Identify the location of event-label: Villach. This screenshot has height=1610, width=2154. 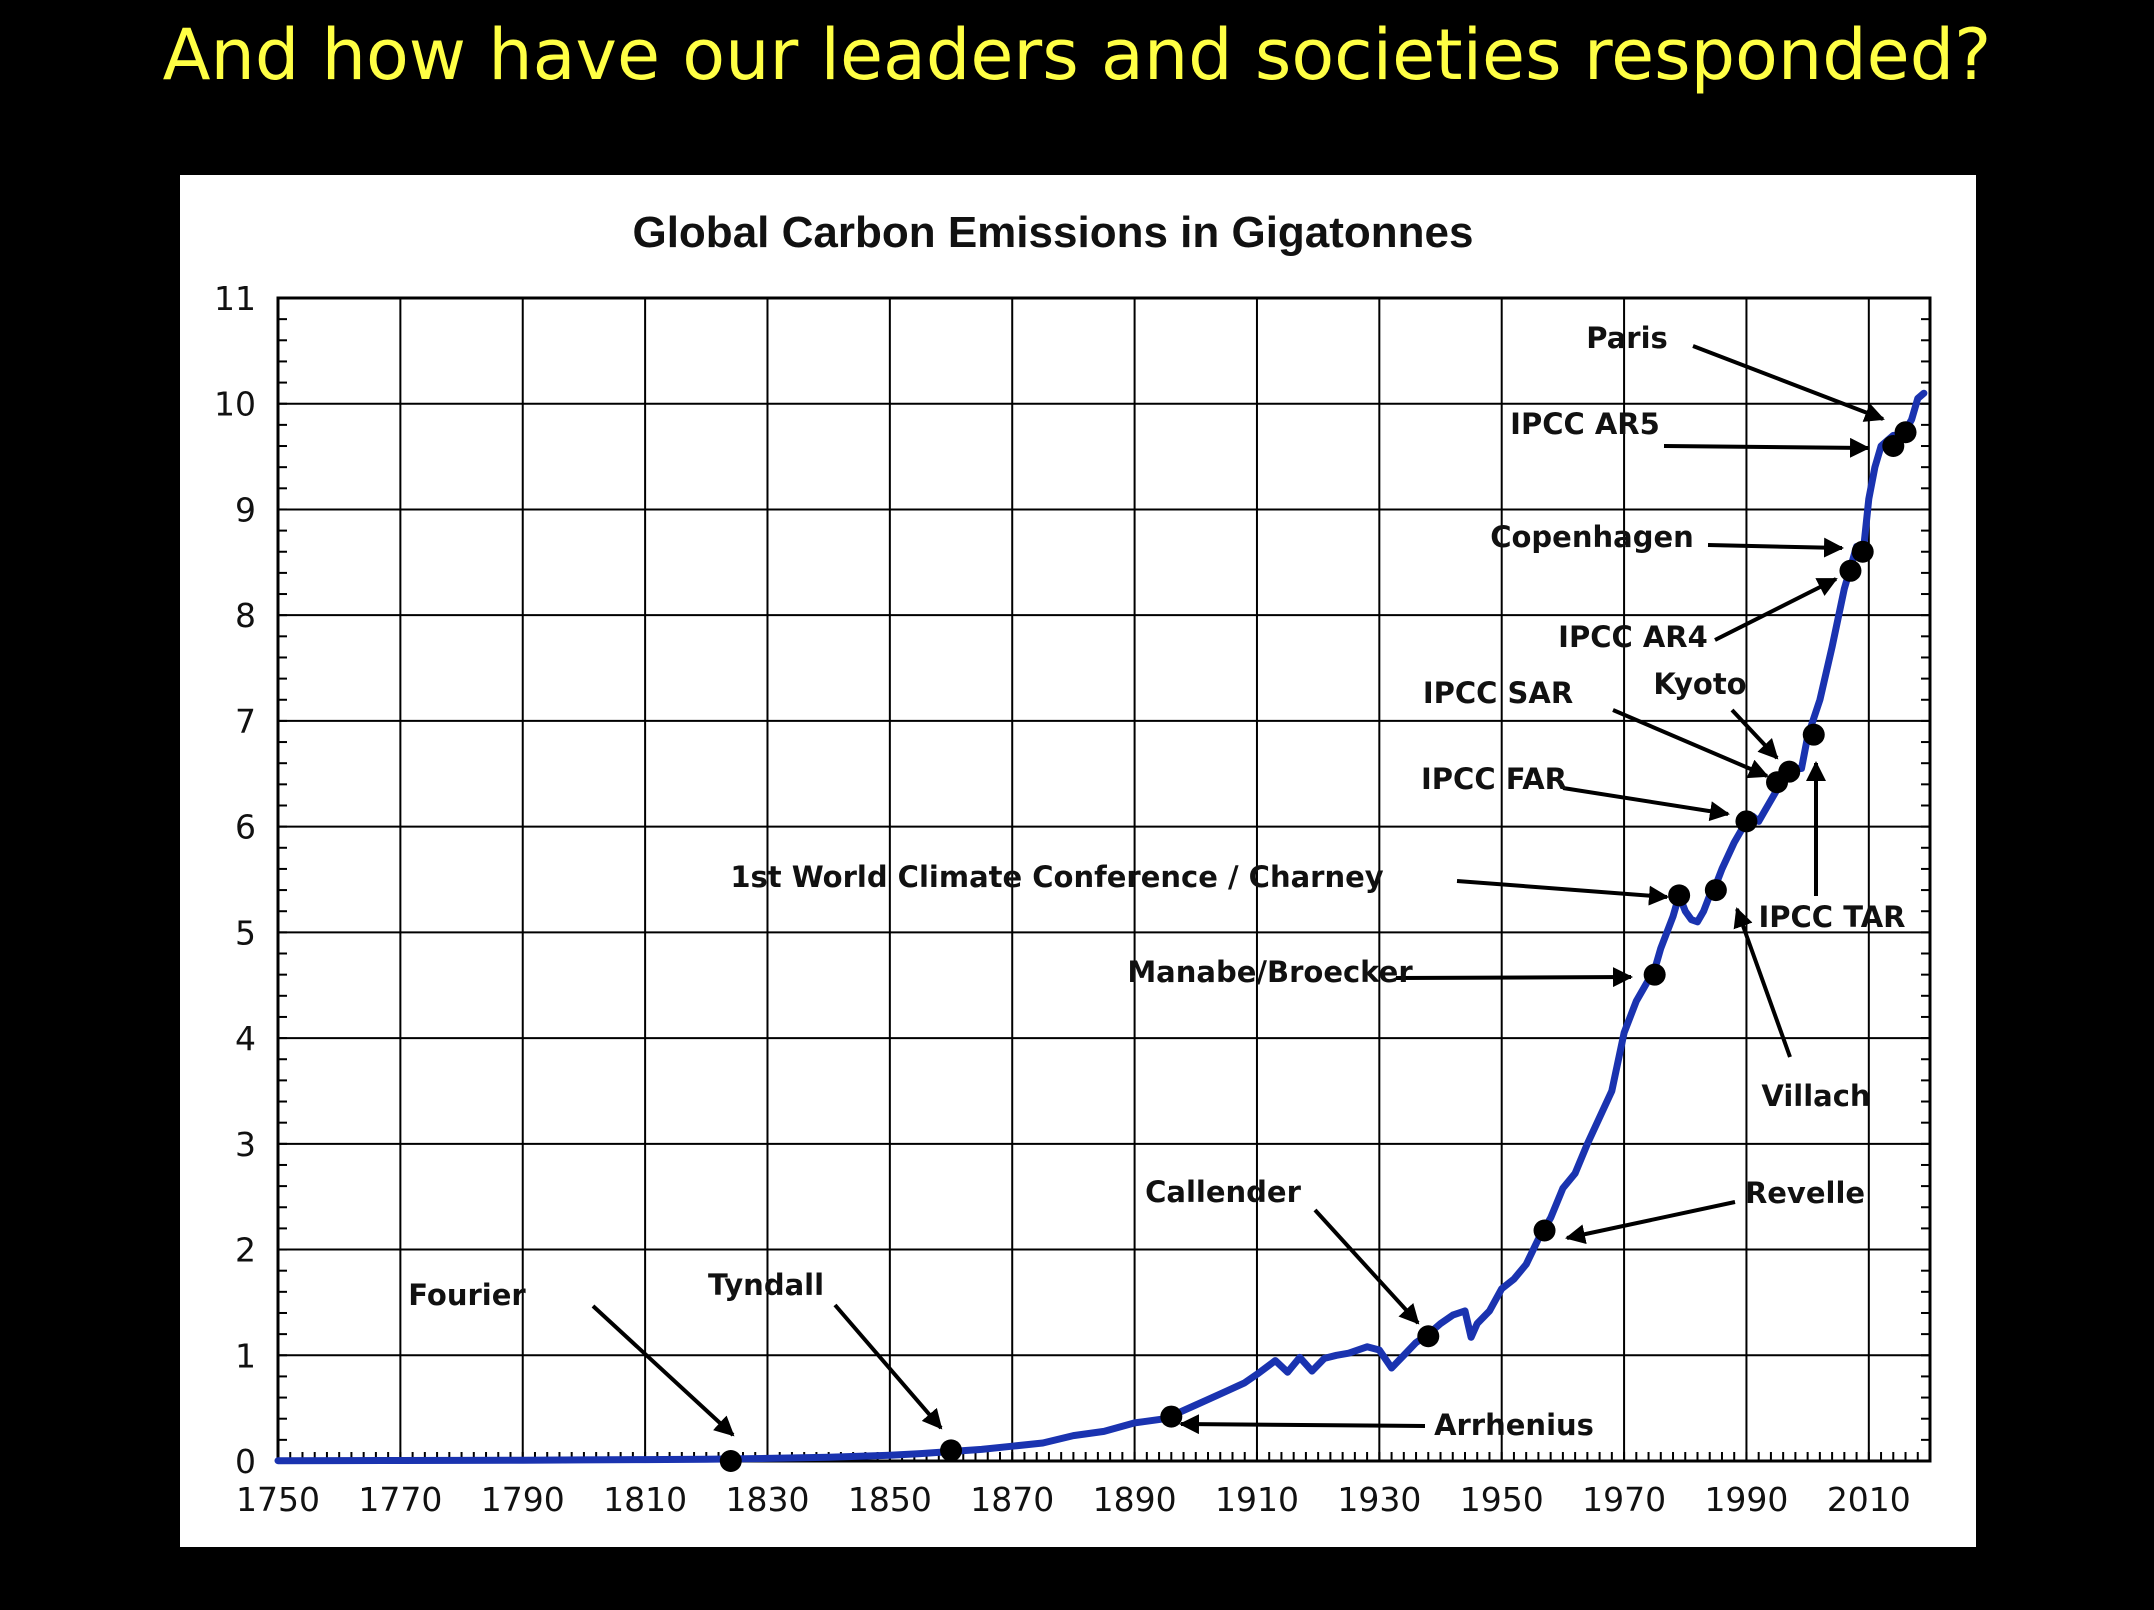
(1815, 1096).